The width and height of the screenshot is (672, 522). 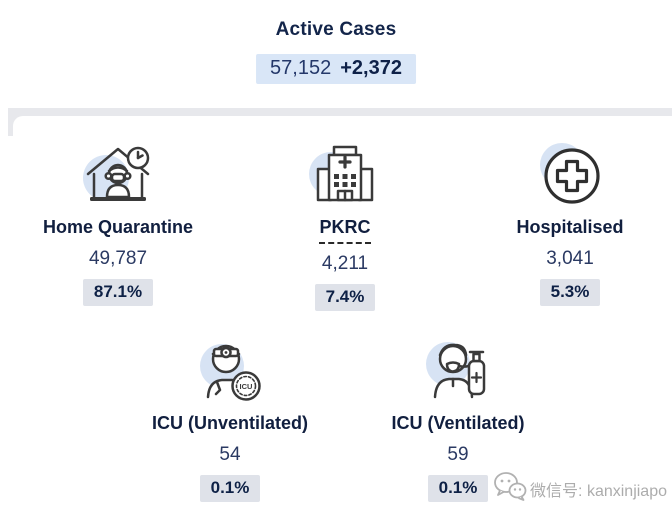 What do you see at coordinates (246, 386) in the screenshot?
I see `icu-badge-text: ICU` at bounding box center [246, 386].